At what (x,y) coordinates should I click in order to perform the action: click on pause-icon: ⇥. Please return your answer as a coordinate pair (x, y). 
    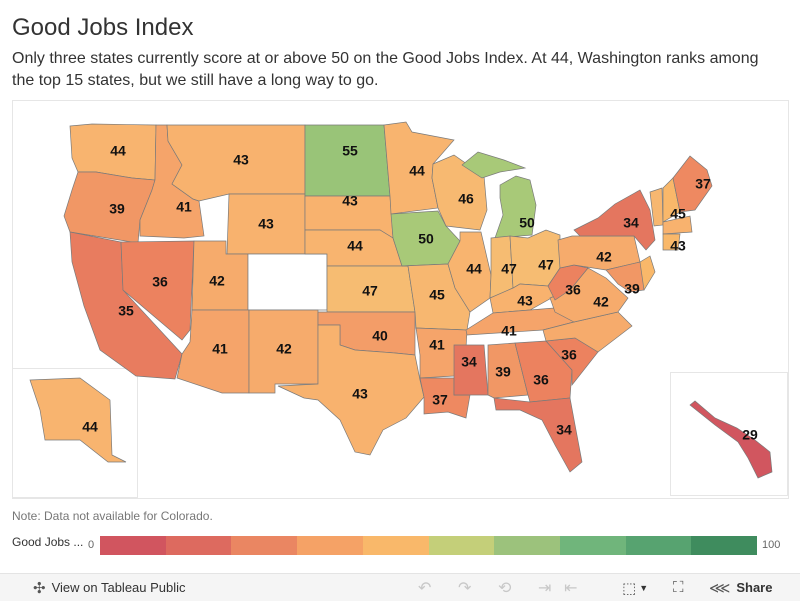
    Looking at the image, I should click on (545, 588).